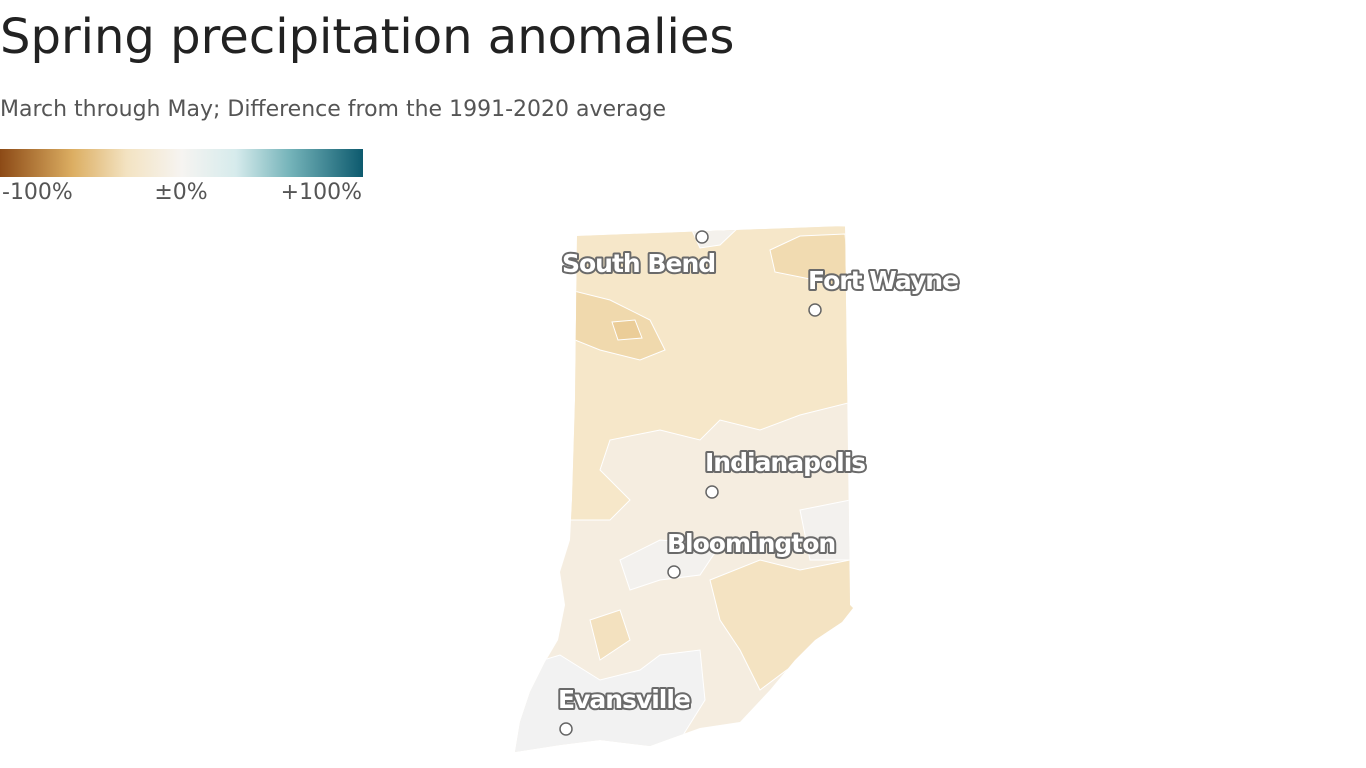 The height and width of the screenshot is (768, 1366). Describe the element at coordinates (751, 543) in the screenshot. I see `city-label: Bloomington` at that location.